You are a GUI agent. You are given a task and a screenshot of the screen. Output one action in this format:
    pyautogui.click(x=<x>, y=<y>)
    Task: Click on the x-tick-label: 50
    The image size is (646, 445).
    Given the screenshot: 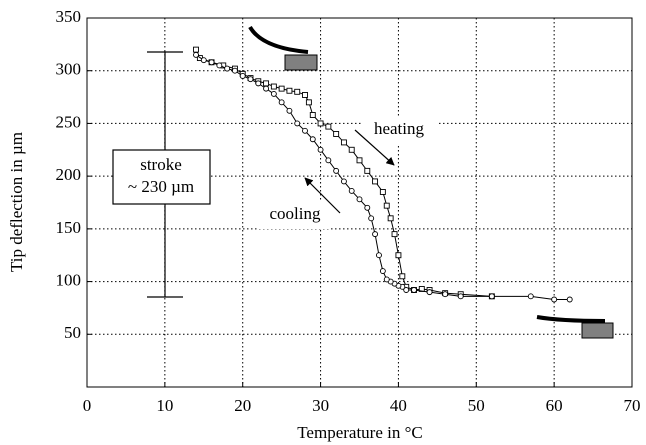 What is the action you would take?
    pyautogui.click(x=476, y=405)
    